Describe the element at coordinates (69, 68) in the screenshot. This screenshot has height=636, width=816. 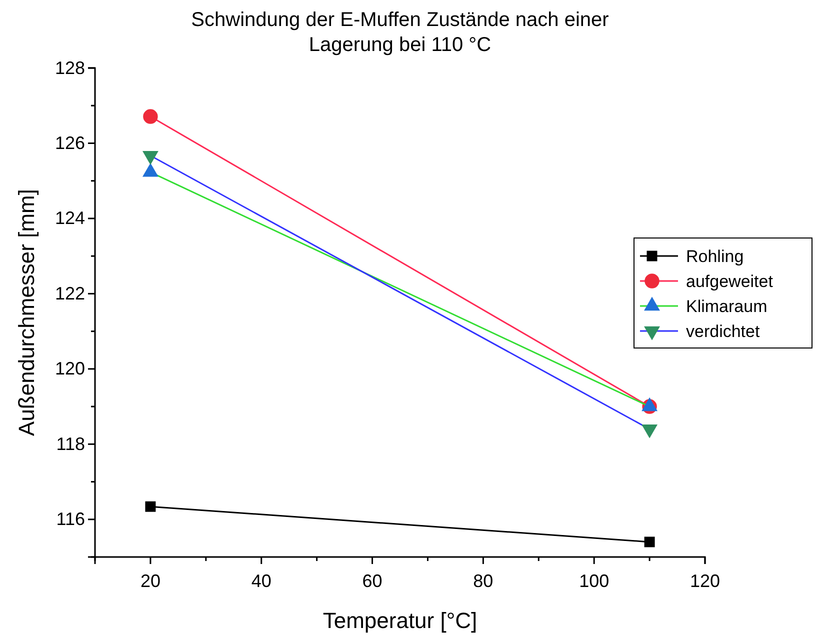
I see `y-tick-label: 128` at that location.